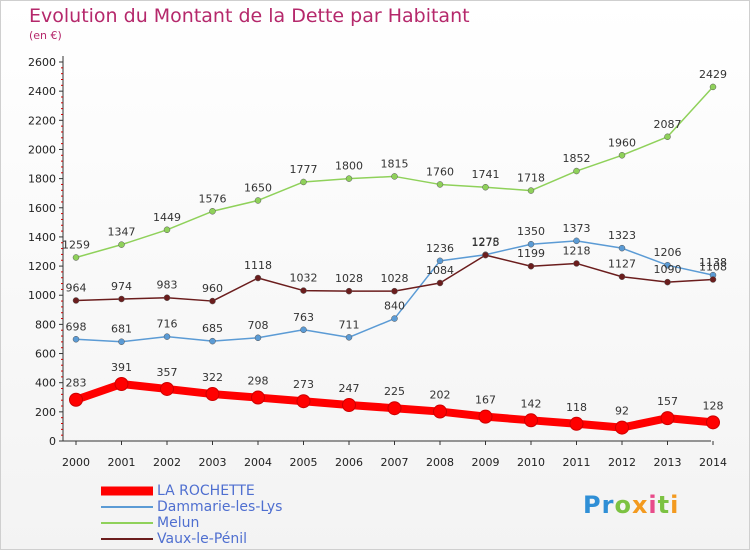 The height and width of the screenshot is (550, 750). I want to click on y-tick-label: 200, so click(45, 412).